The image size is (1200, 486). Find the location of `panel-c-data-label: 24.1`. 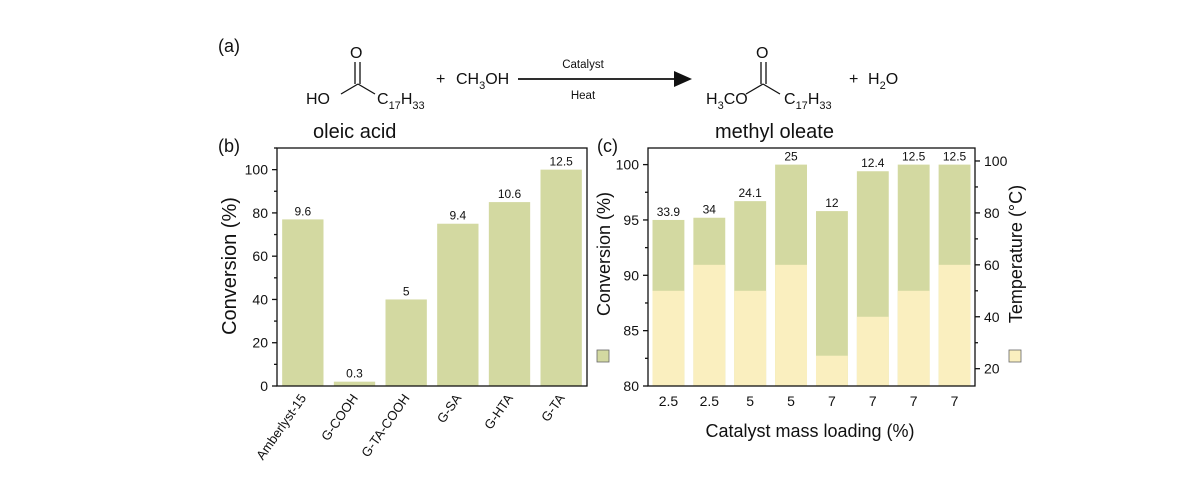

panel-c-data-label: 24.1 is located at coordinates (751, 193).